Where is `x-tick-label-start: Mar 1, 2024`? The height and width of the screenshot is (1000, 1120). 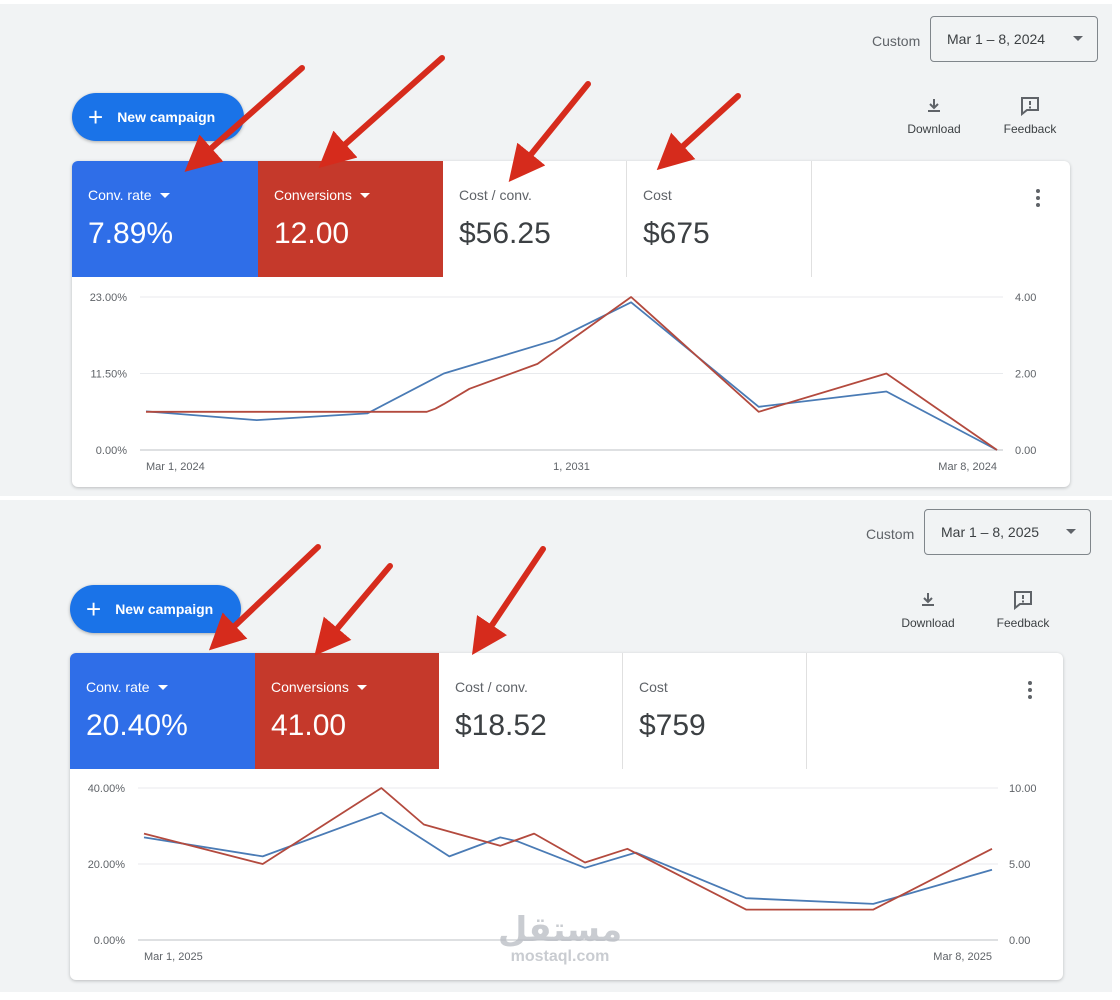 x-tick-label-start: Mar 1, 2024 is located at coordinates (175, 467).